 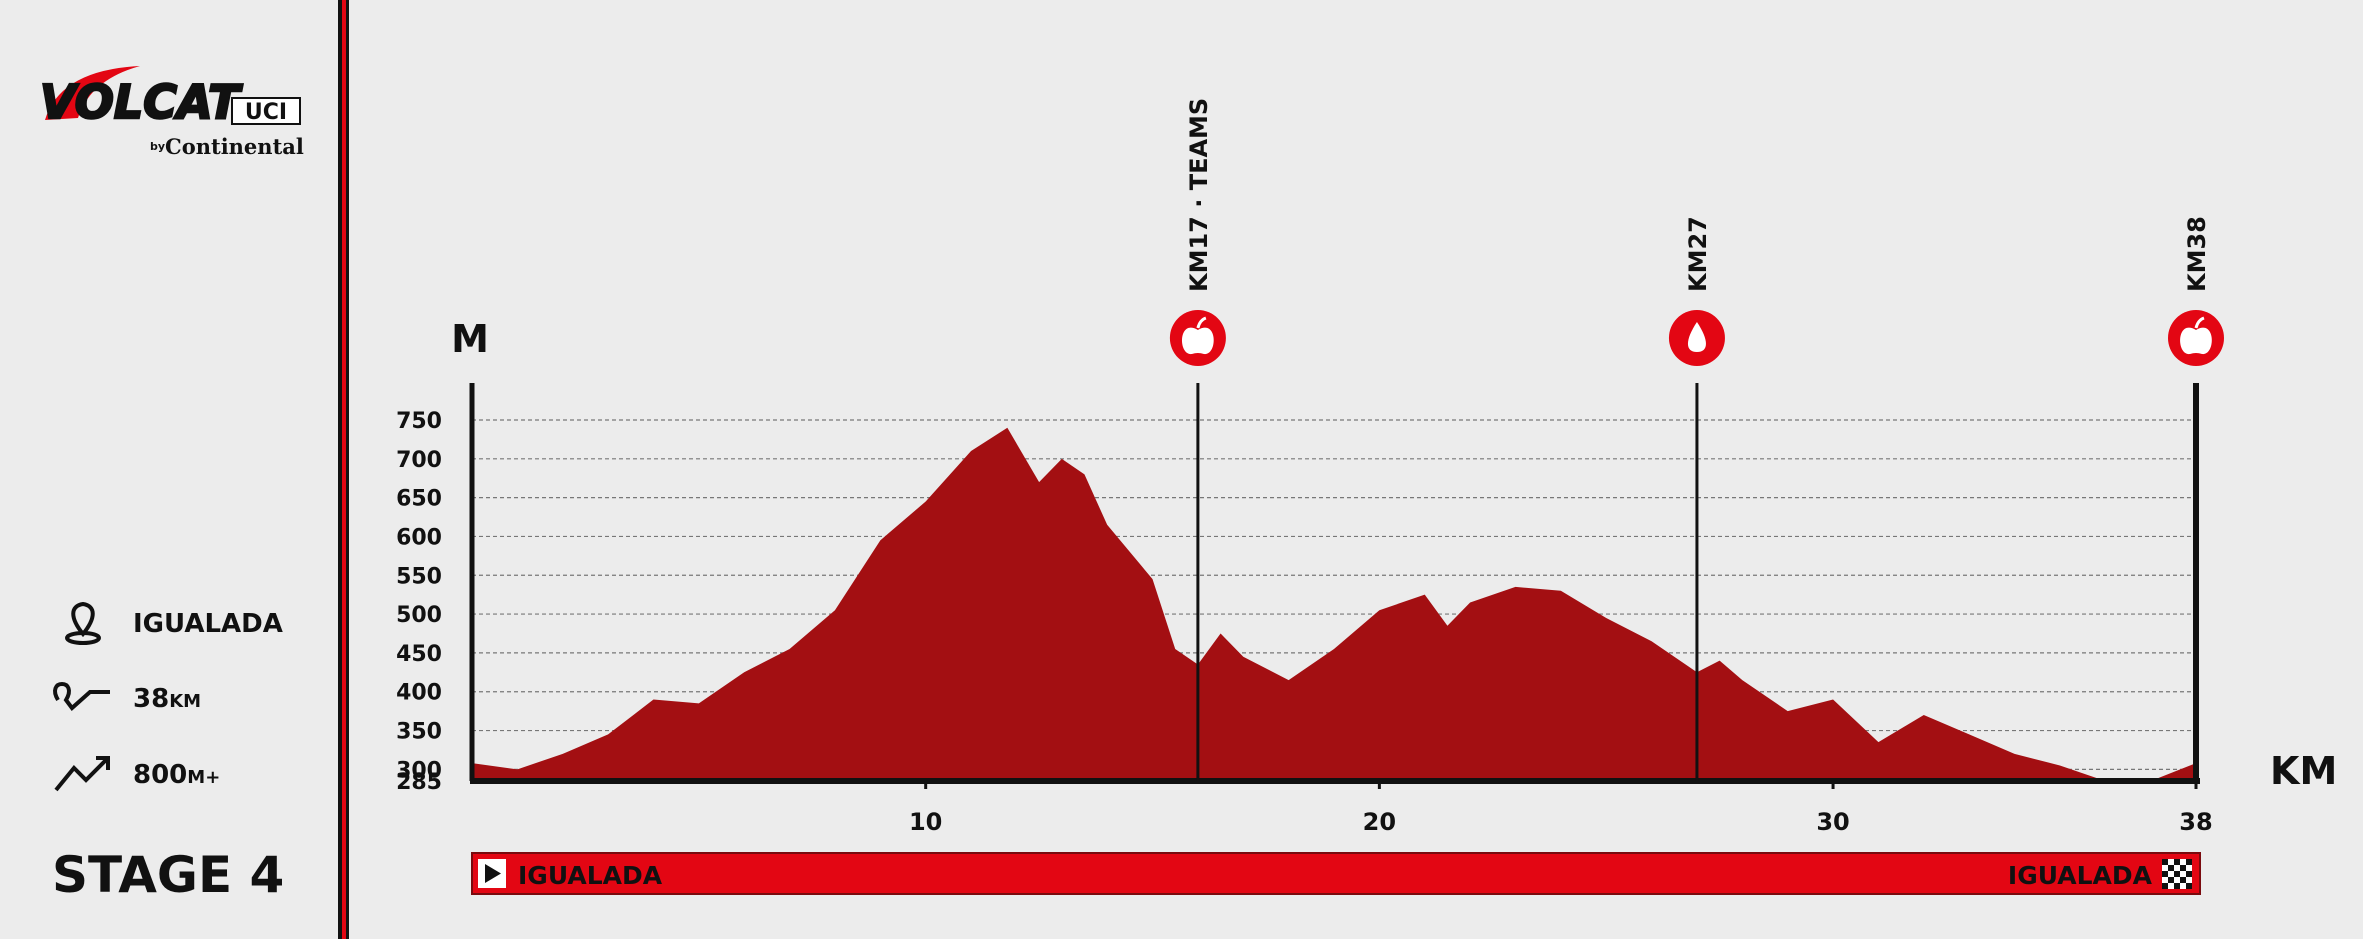 What do you see at coordinates (419, 782) in the screenshot?
I see `y-tick-label: 285` at bounding box center [419, 782].